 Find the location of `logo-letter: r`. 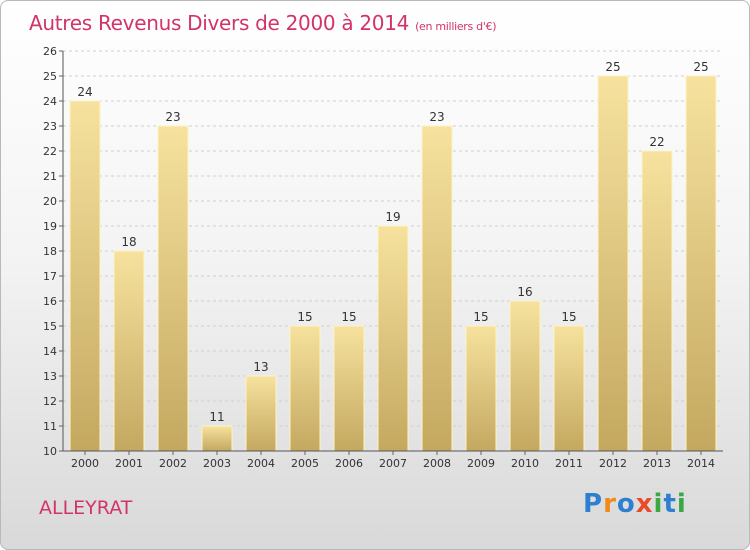

logo-letter: r is located at coordinates (610, 504).